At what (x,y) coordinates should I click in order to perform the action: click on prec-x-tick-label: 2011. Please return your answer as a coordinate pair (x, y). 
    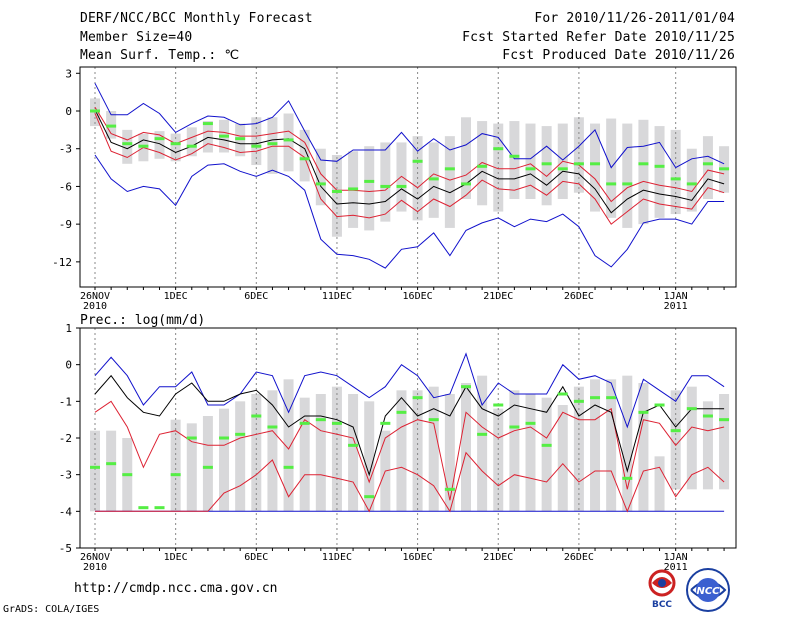
    Looking at the image, I should click on (676, 567).